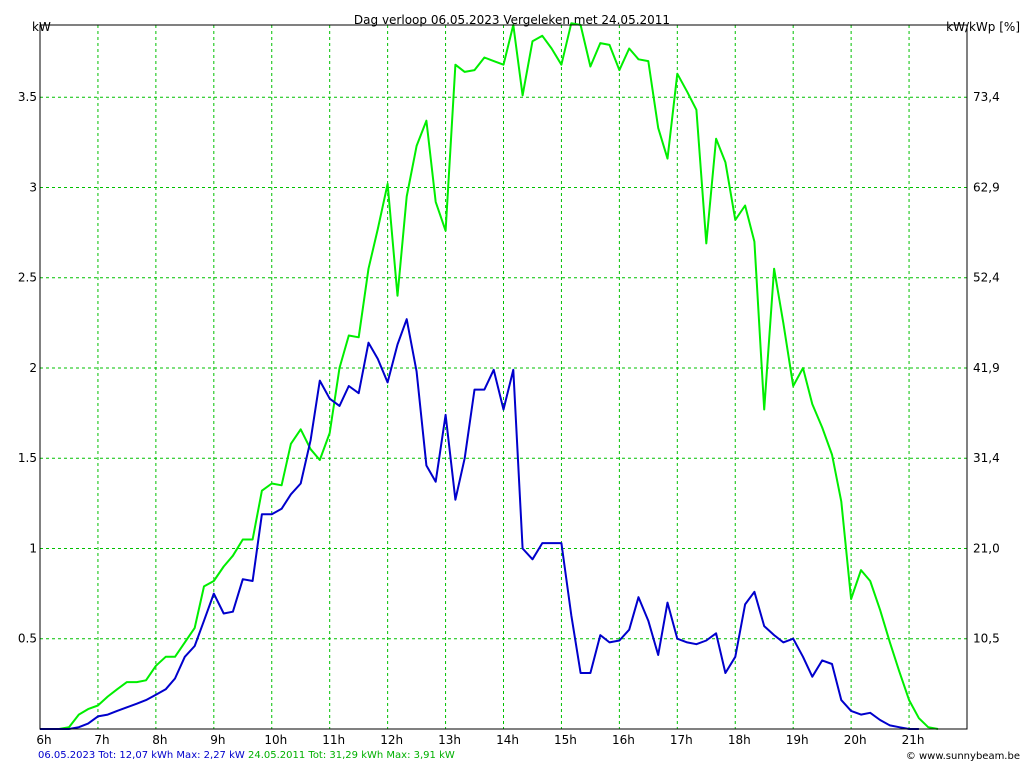 The height and width of the screenshot is (768, 1024). I want to click on x-tick-label: 15h, so click(565, 740).